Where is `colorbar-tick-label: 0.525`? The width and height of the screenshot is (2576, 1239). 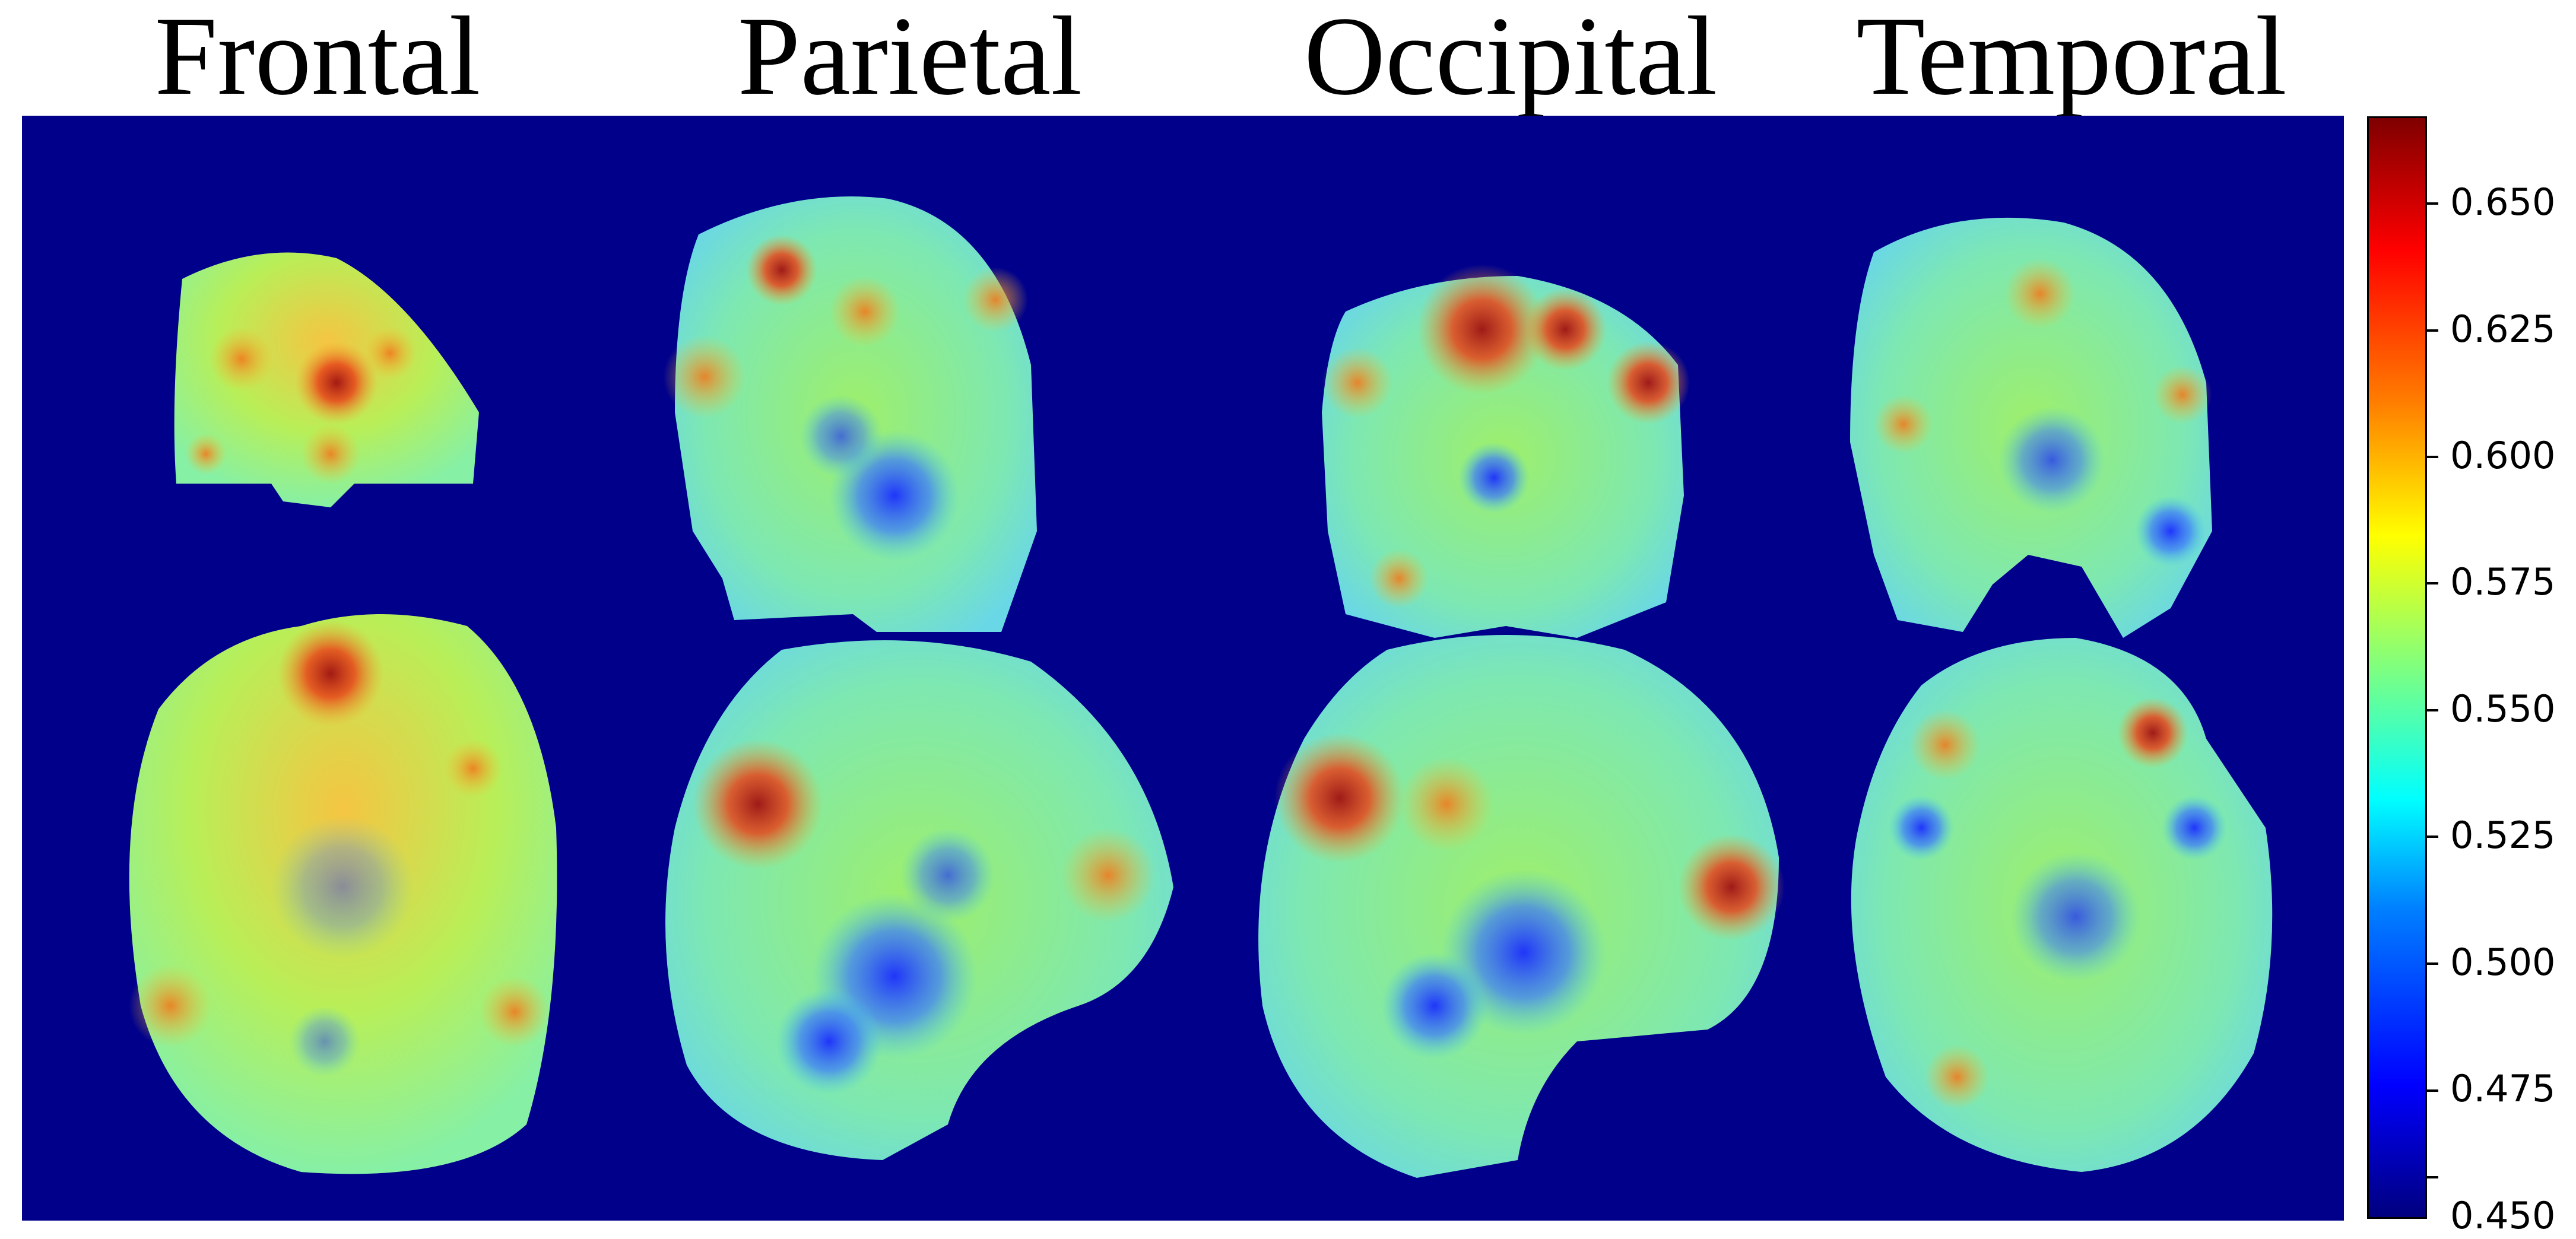 colorbar-tick-label: 0.525 is located at coordinates (2503, 835).